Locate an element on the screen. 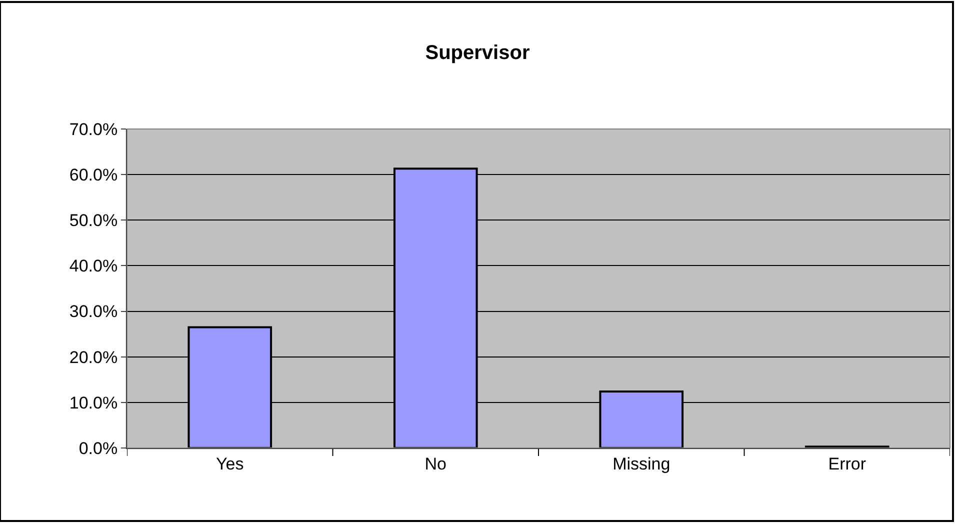 This screenshot has height=524, width=955. chart-title: Supervisor is located at coordinates (477, 53).